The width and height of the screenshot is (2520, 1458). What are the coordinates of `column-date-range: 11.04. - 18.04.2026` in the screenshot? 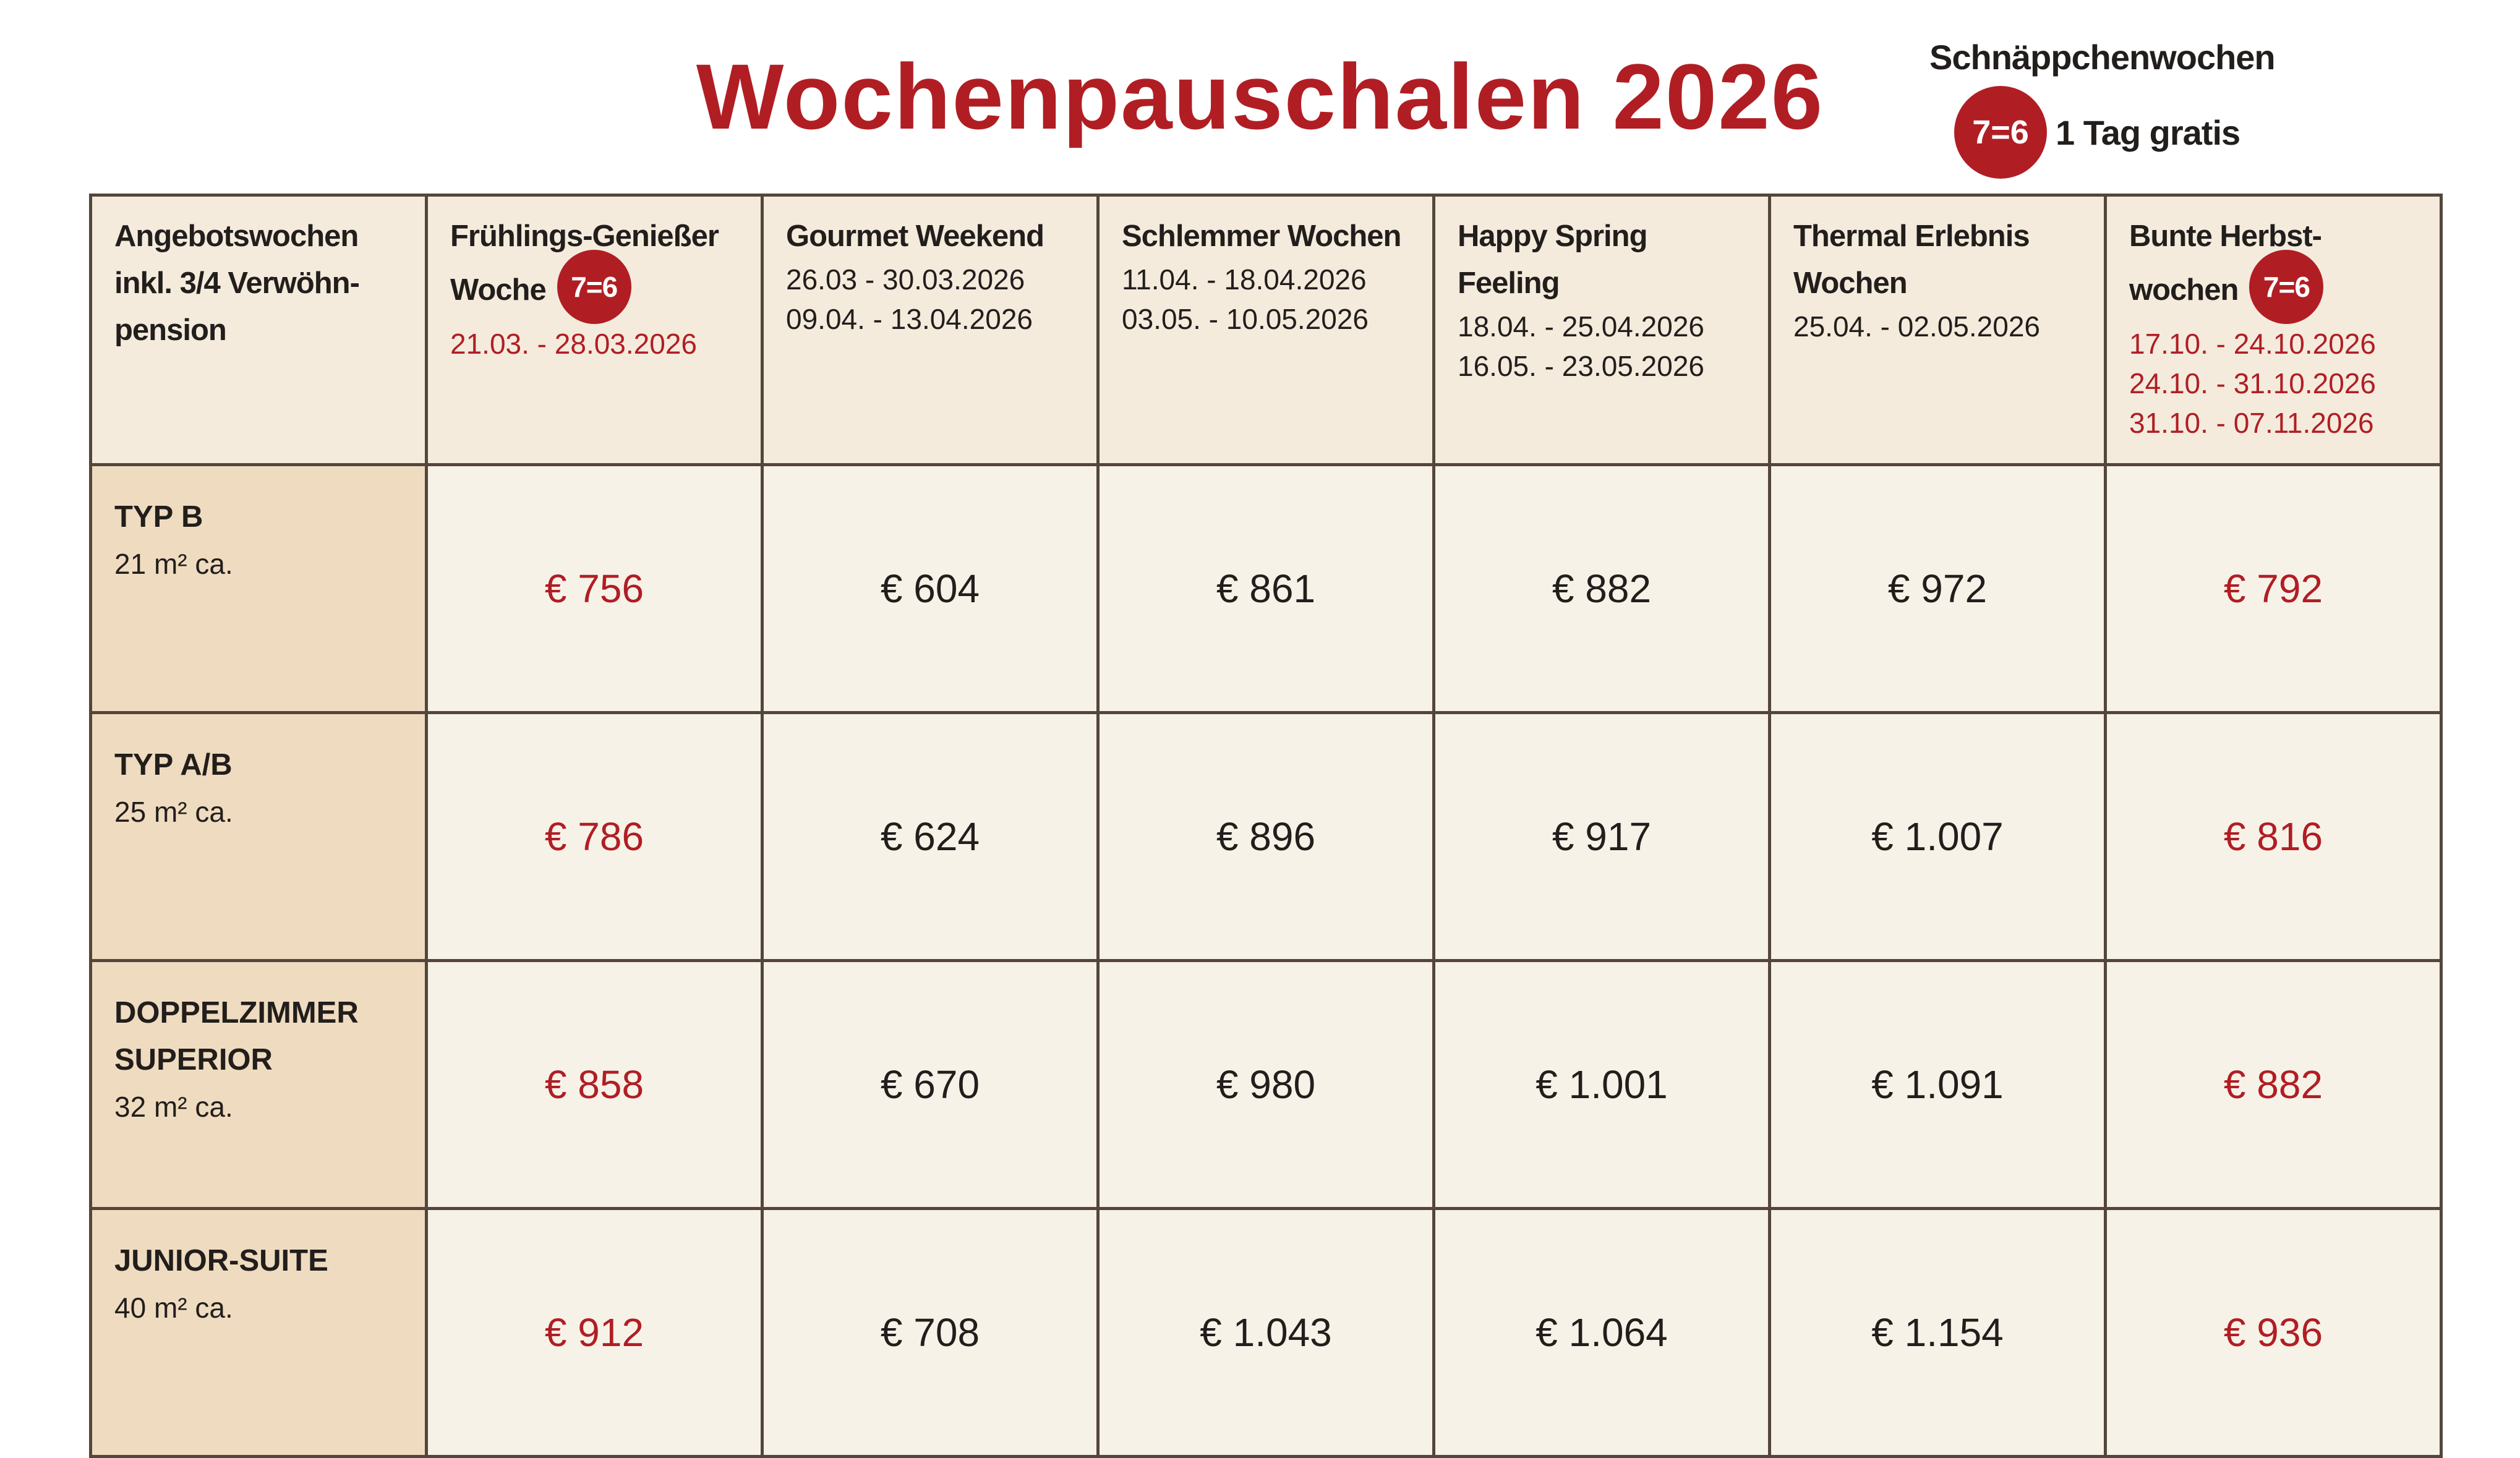 It's located at (1244, 280).